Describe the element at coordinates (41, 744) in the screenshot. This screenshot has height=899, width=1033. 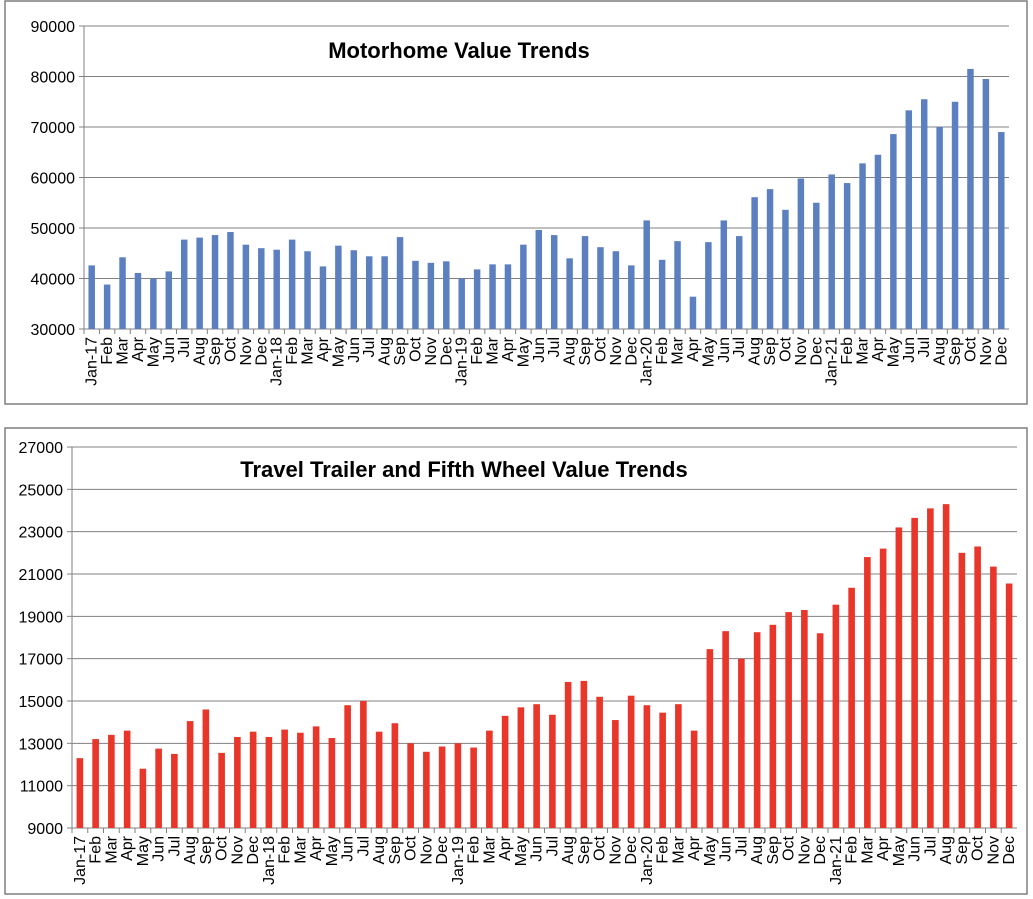
I see `y-tick-label: 13000` at that location.